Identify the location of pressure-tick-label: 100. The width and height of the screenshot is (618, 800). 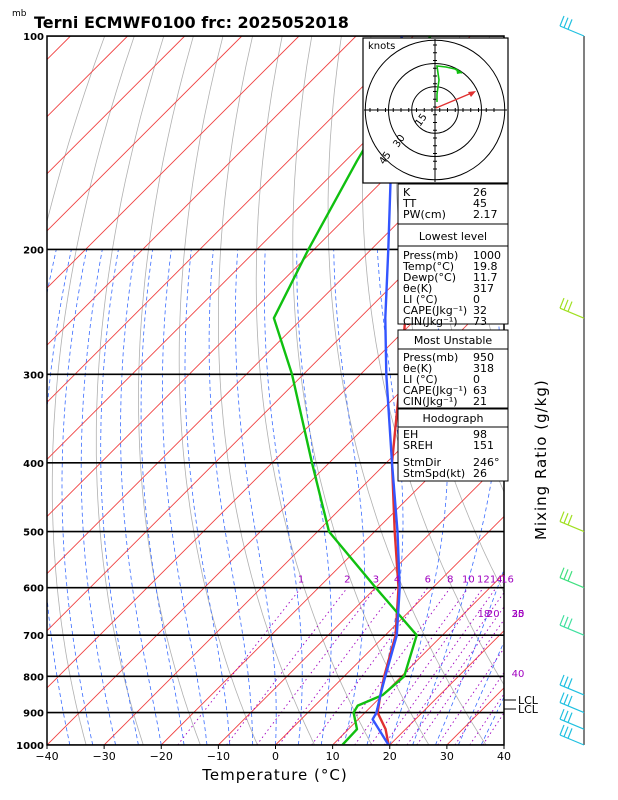
(33, 37).